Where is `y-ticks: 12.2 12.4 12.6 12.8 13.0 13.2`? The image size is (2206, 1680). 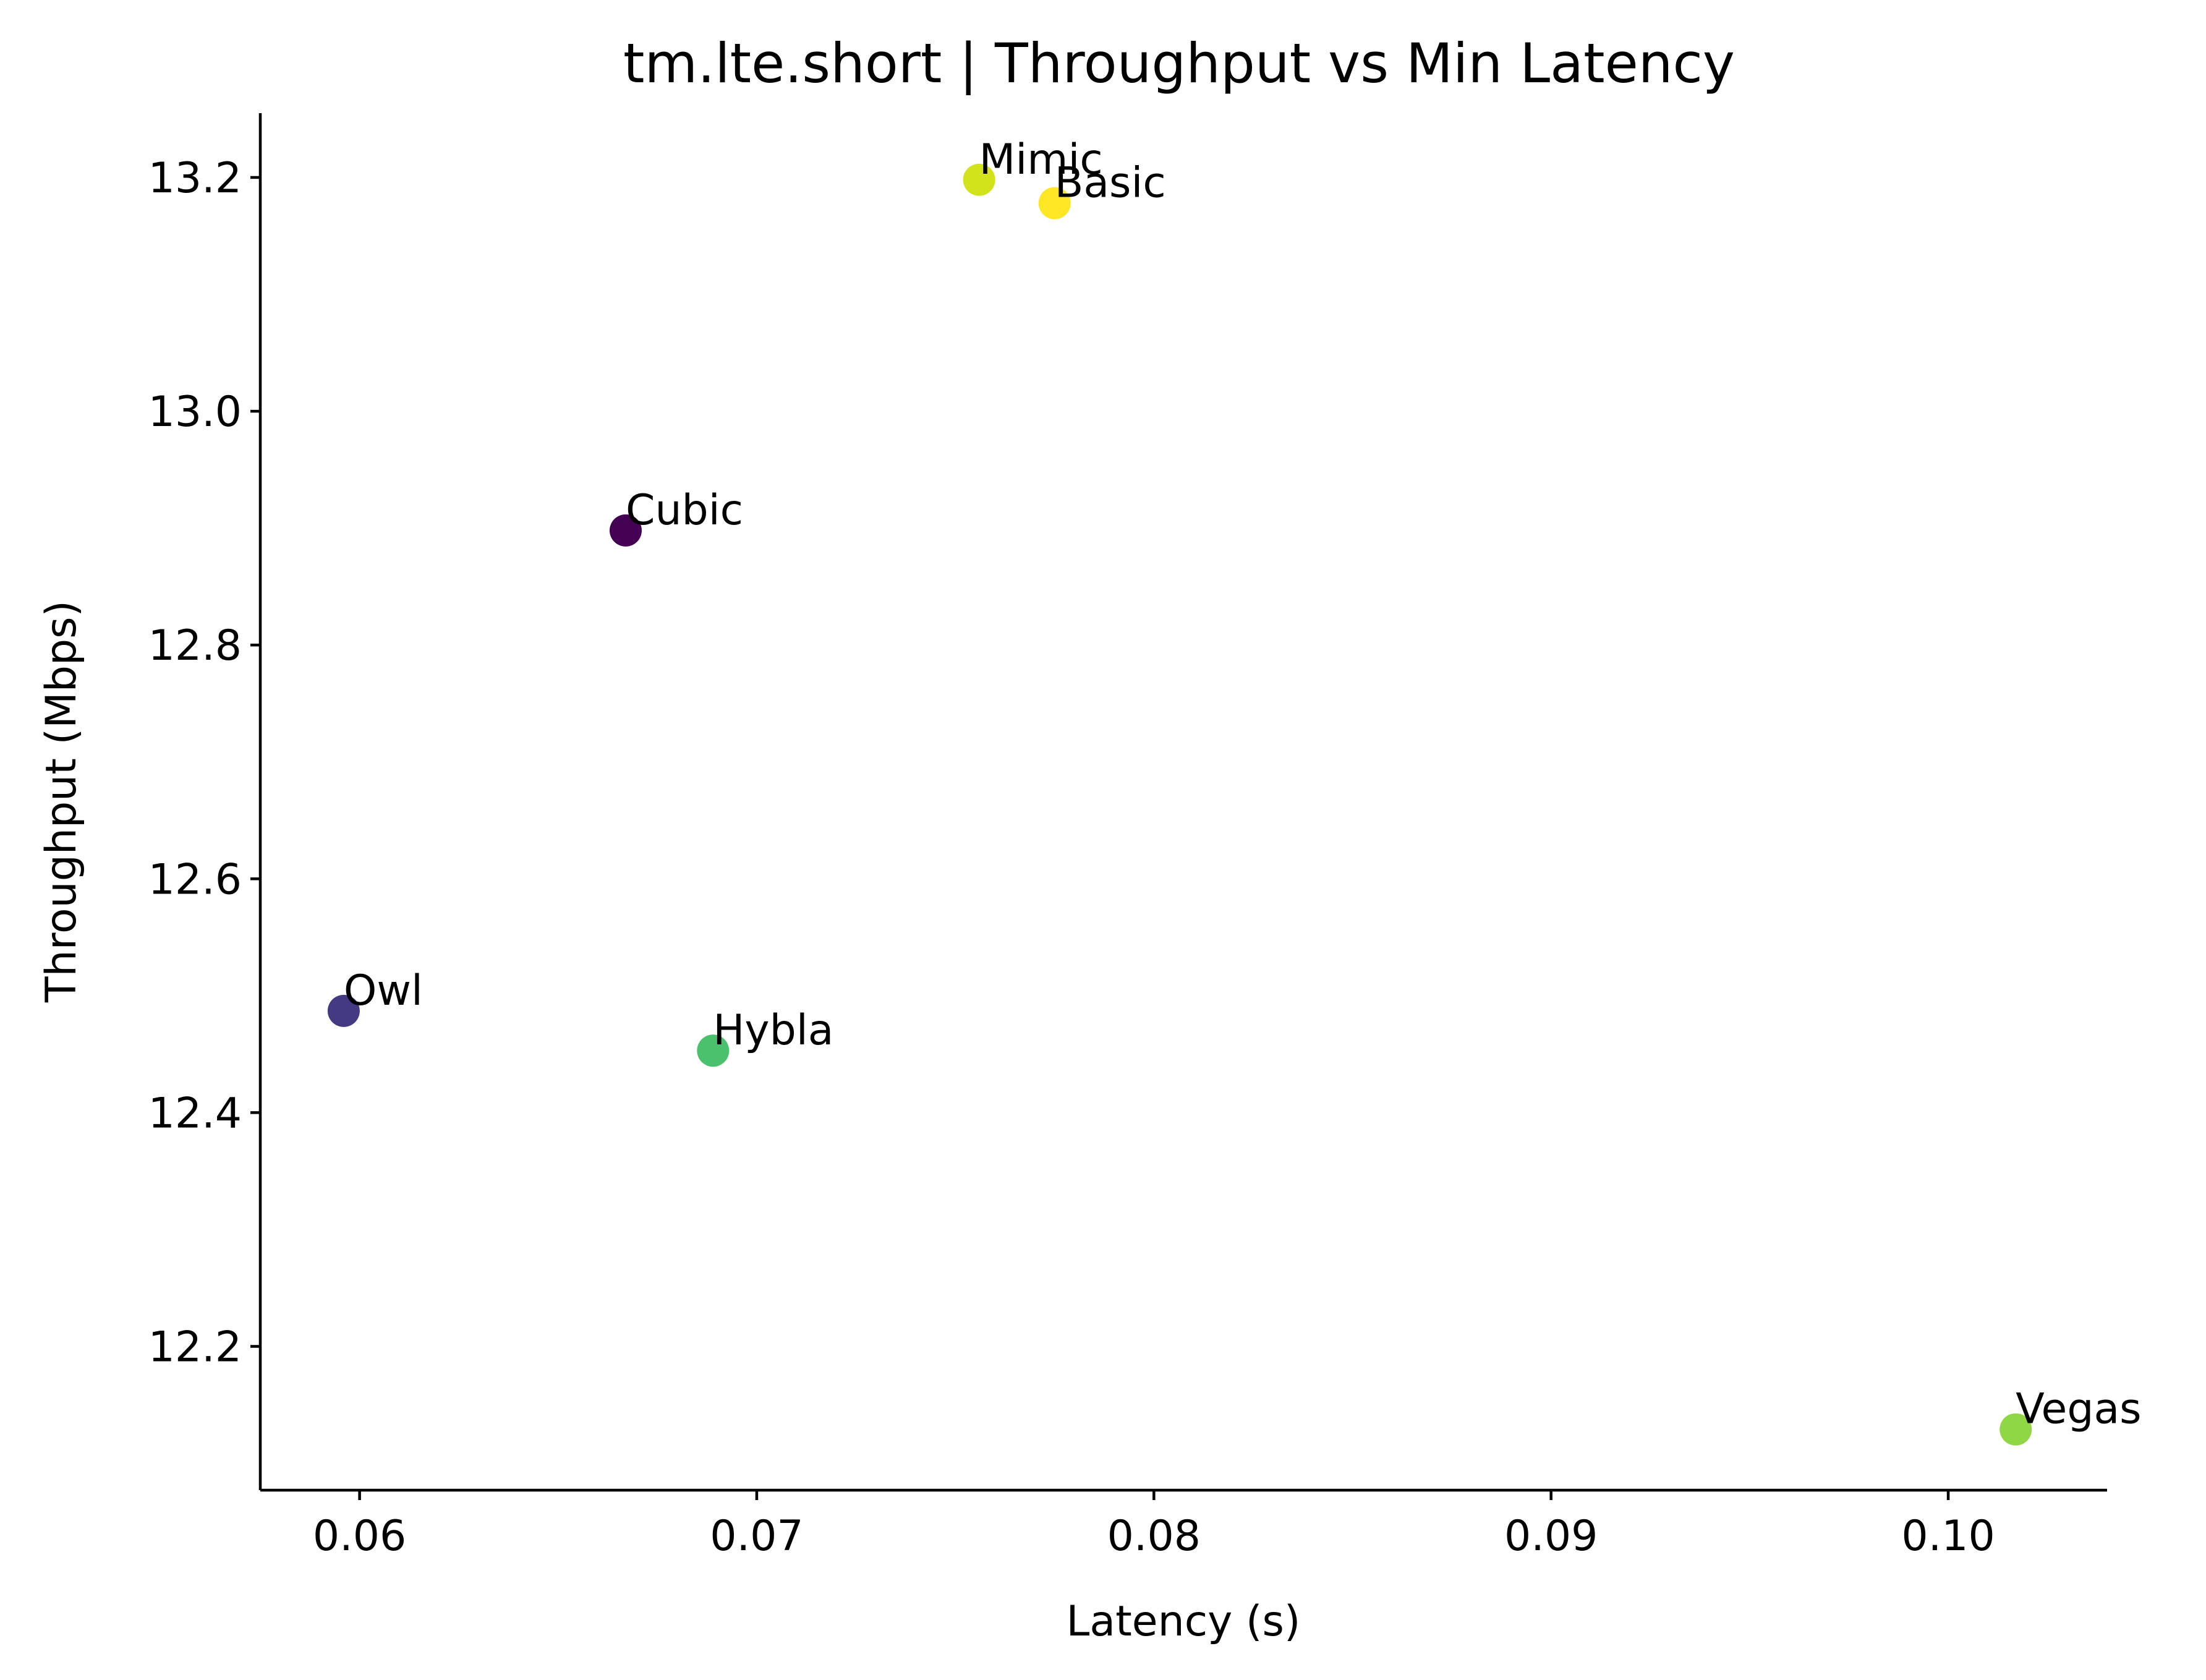 y-ticks: 12.2 12.4 12.6 12.8 13.0 13.2 is located at coordinates (204, 762).